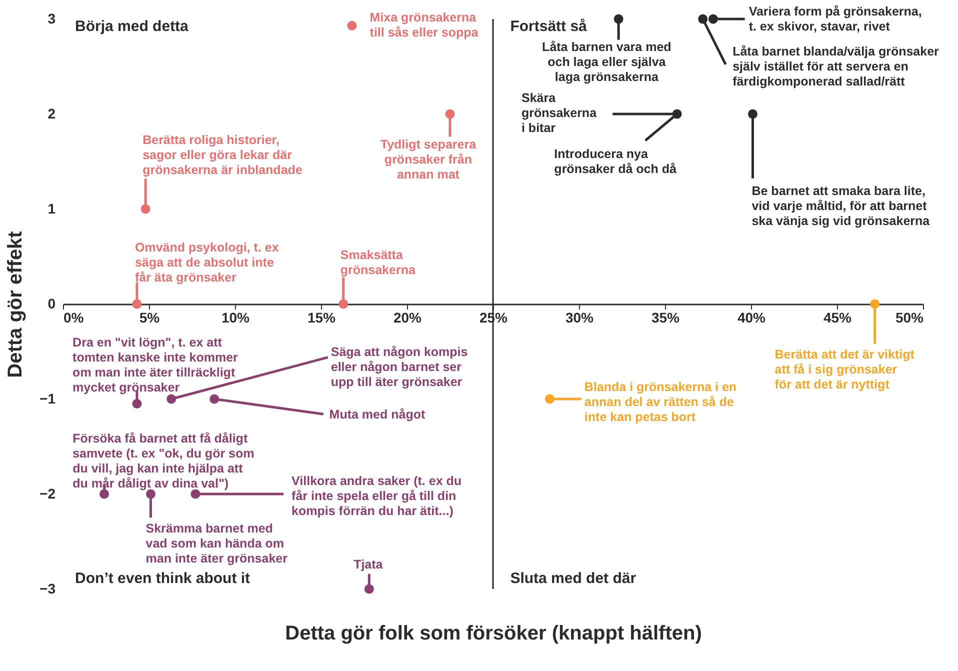 Image resolution: width=958 pixels, height=671 pixels. I want to click on y-tick-label: −2, so click(48, 494).